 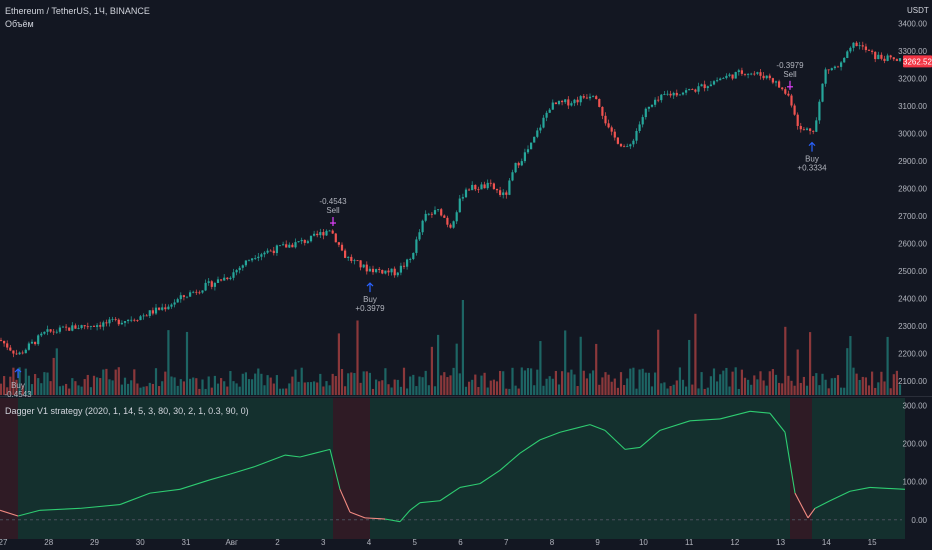 What do you see at coordinates (77, 11) in the screenshot?
I see `symbol-title: Ethereum / TetherUS, 1Ч, BINANCE` at bounding box center [77, 11].